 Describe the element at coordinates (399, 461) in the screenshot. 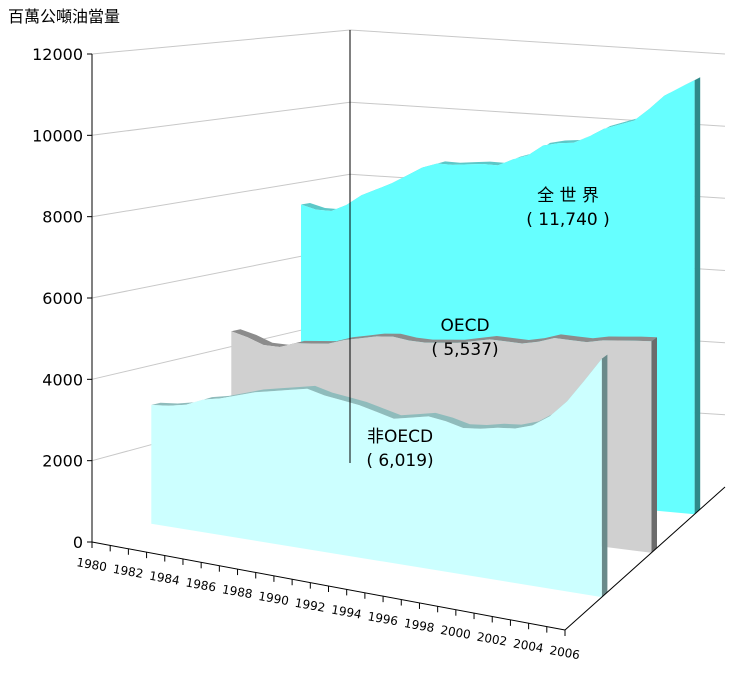

I see `series-value-label: ( 6,019)` at that location.